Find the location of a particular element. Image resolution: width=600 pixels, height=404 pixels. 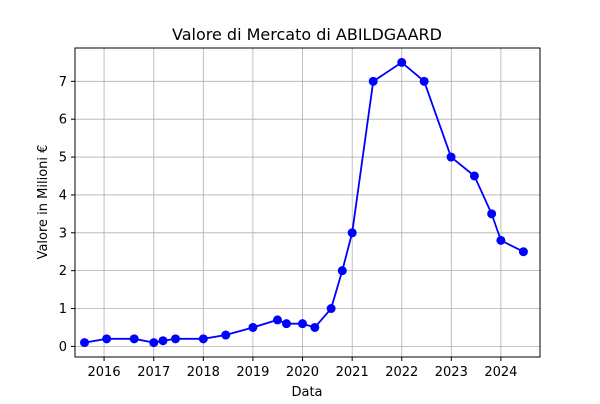

x-tick-label: 2023 is located at coordinates (451, 372).